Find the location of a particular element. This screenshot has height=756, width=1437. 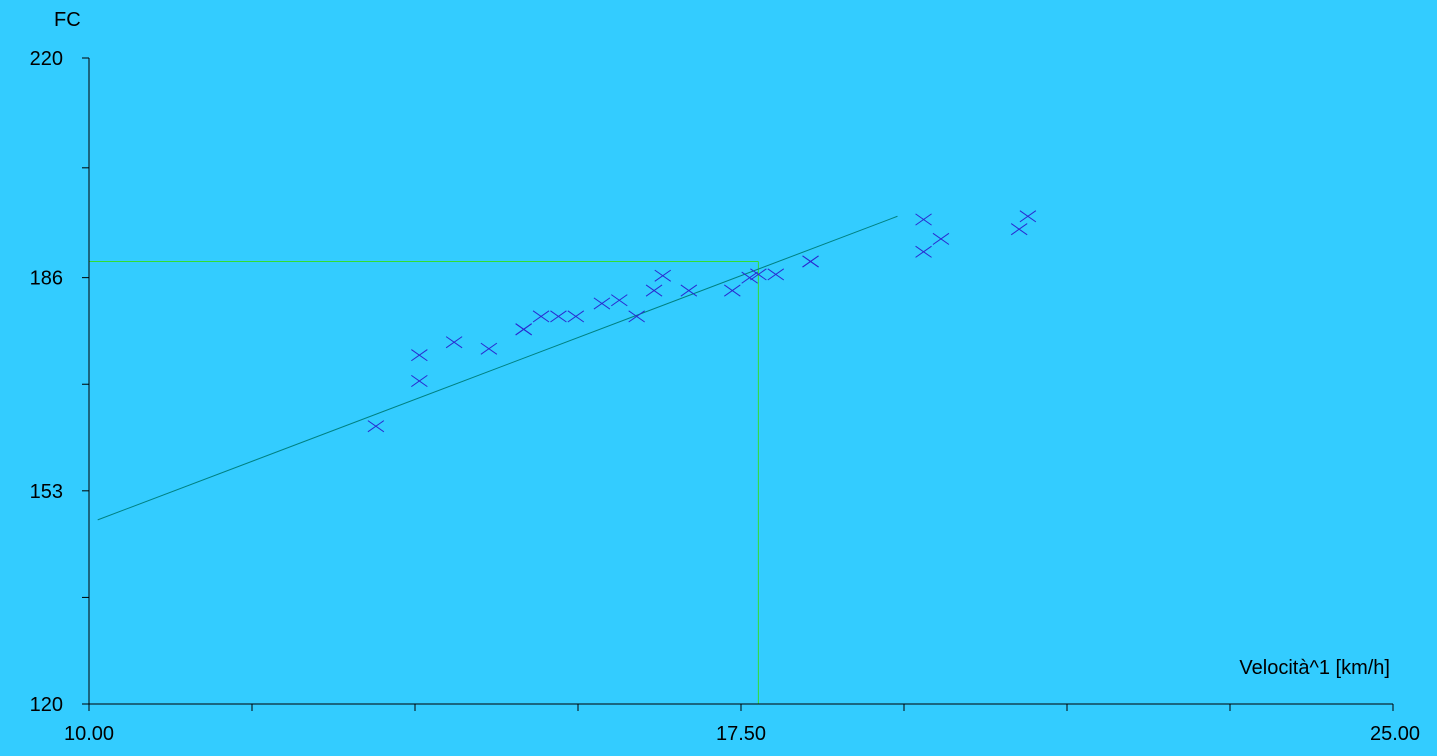

y-tick-label: 153 is located at coordinates (46, 492).